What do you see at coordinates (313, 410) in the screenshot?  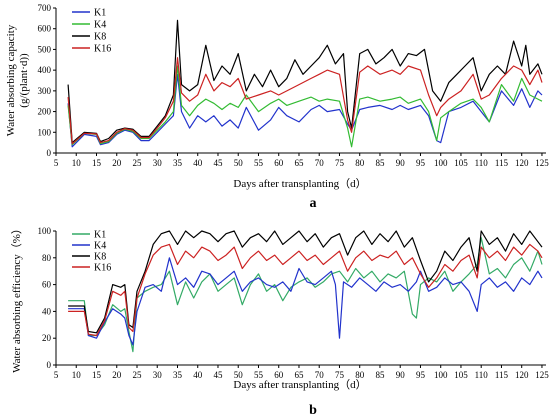 I see `panel-b-label: b` at bounding box center [313, 410].